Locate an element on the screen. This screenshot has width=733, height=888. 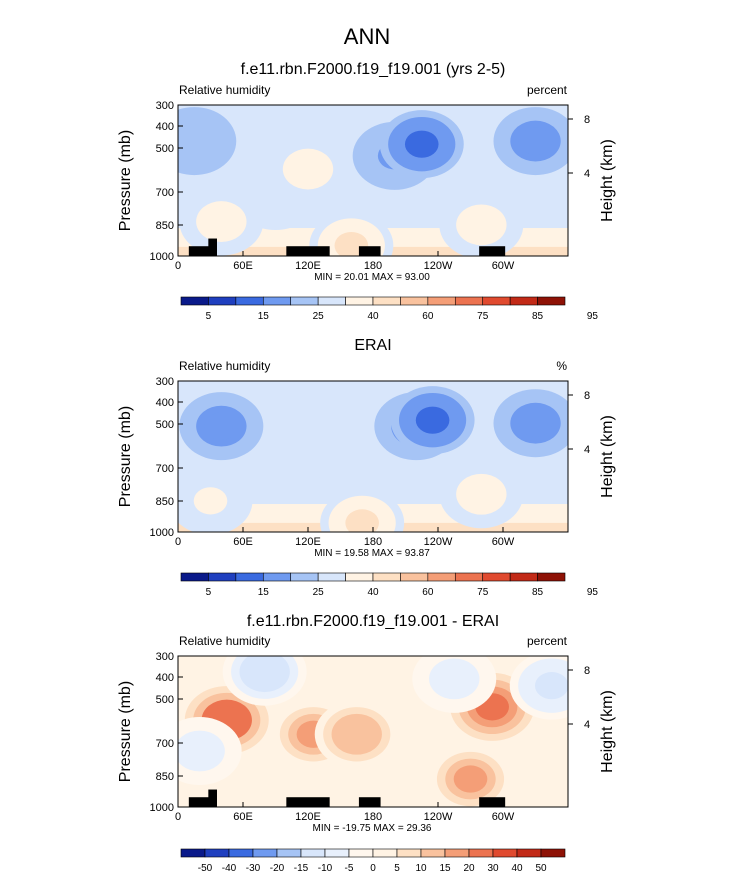
colorbar-label: 15 is located at coordinates (264, 316).